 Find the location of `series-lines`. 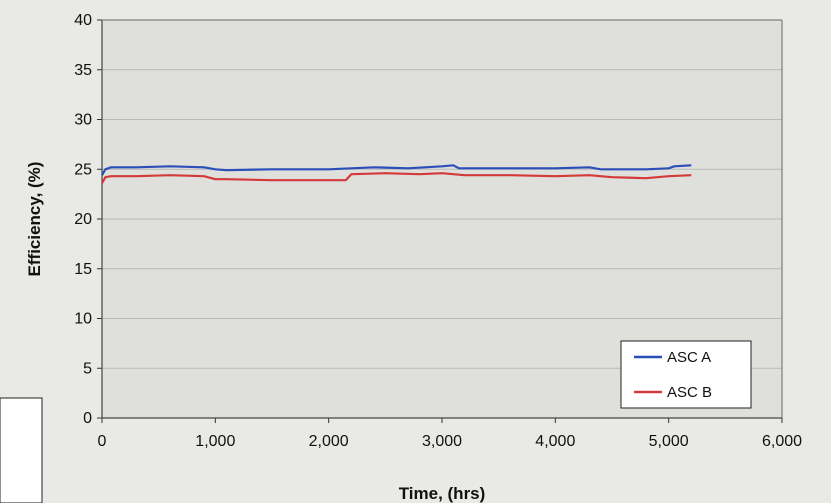

series-lines is located at coordinates (396, 174).